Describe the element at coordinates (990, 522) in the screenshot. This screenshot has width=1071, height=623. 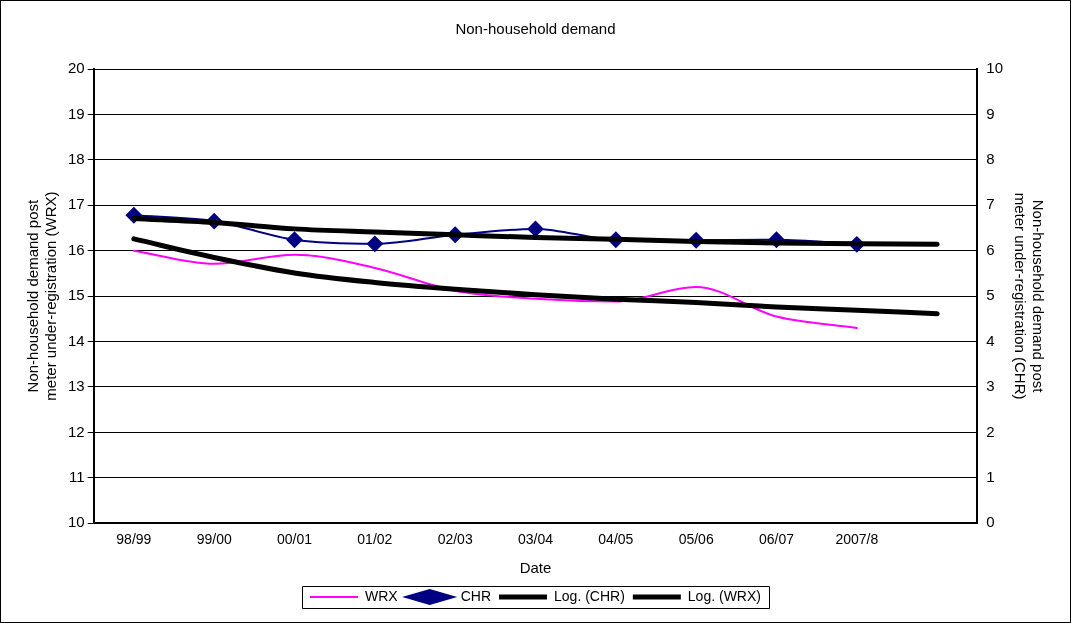
I see `y2-tick-label: 0` at that location.